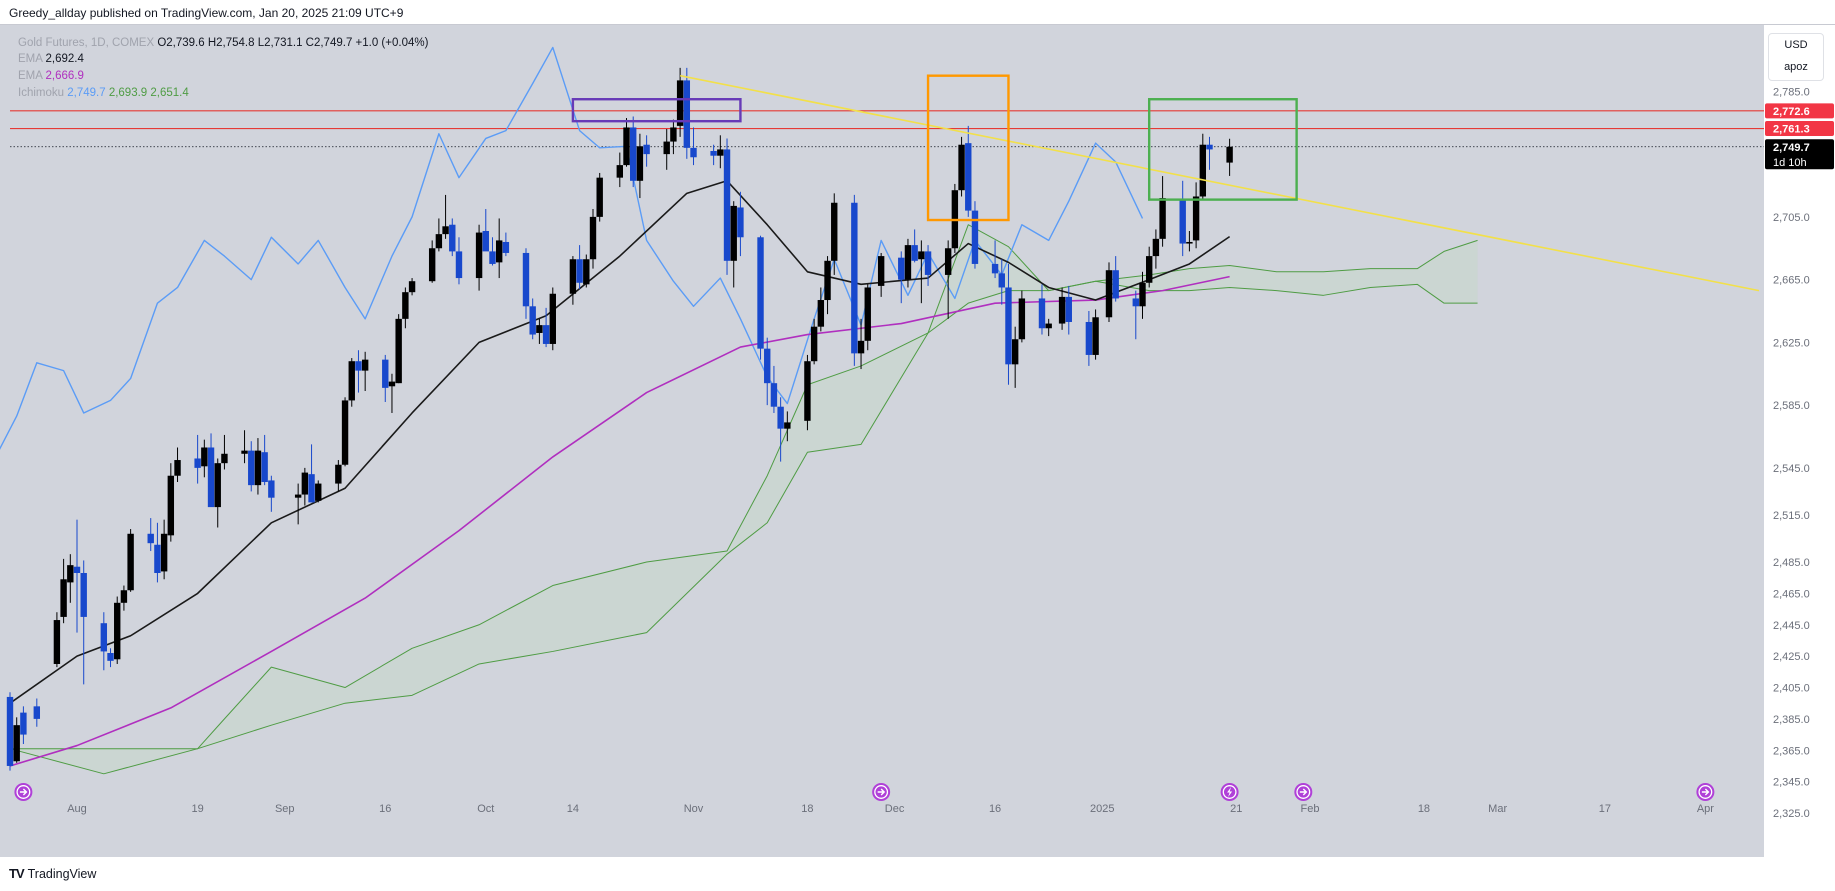  Describe the element at coordinates (1791, 148) in the screenshot. I see `price-axis-tag-value: 2,749.7` at that location.